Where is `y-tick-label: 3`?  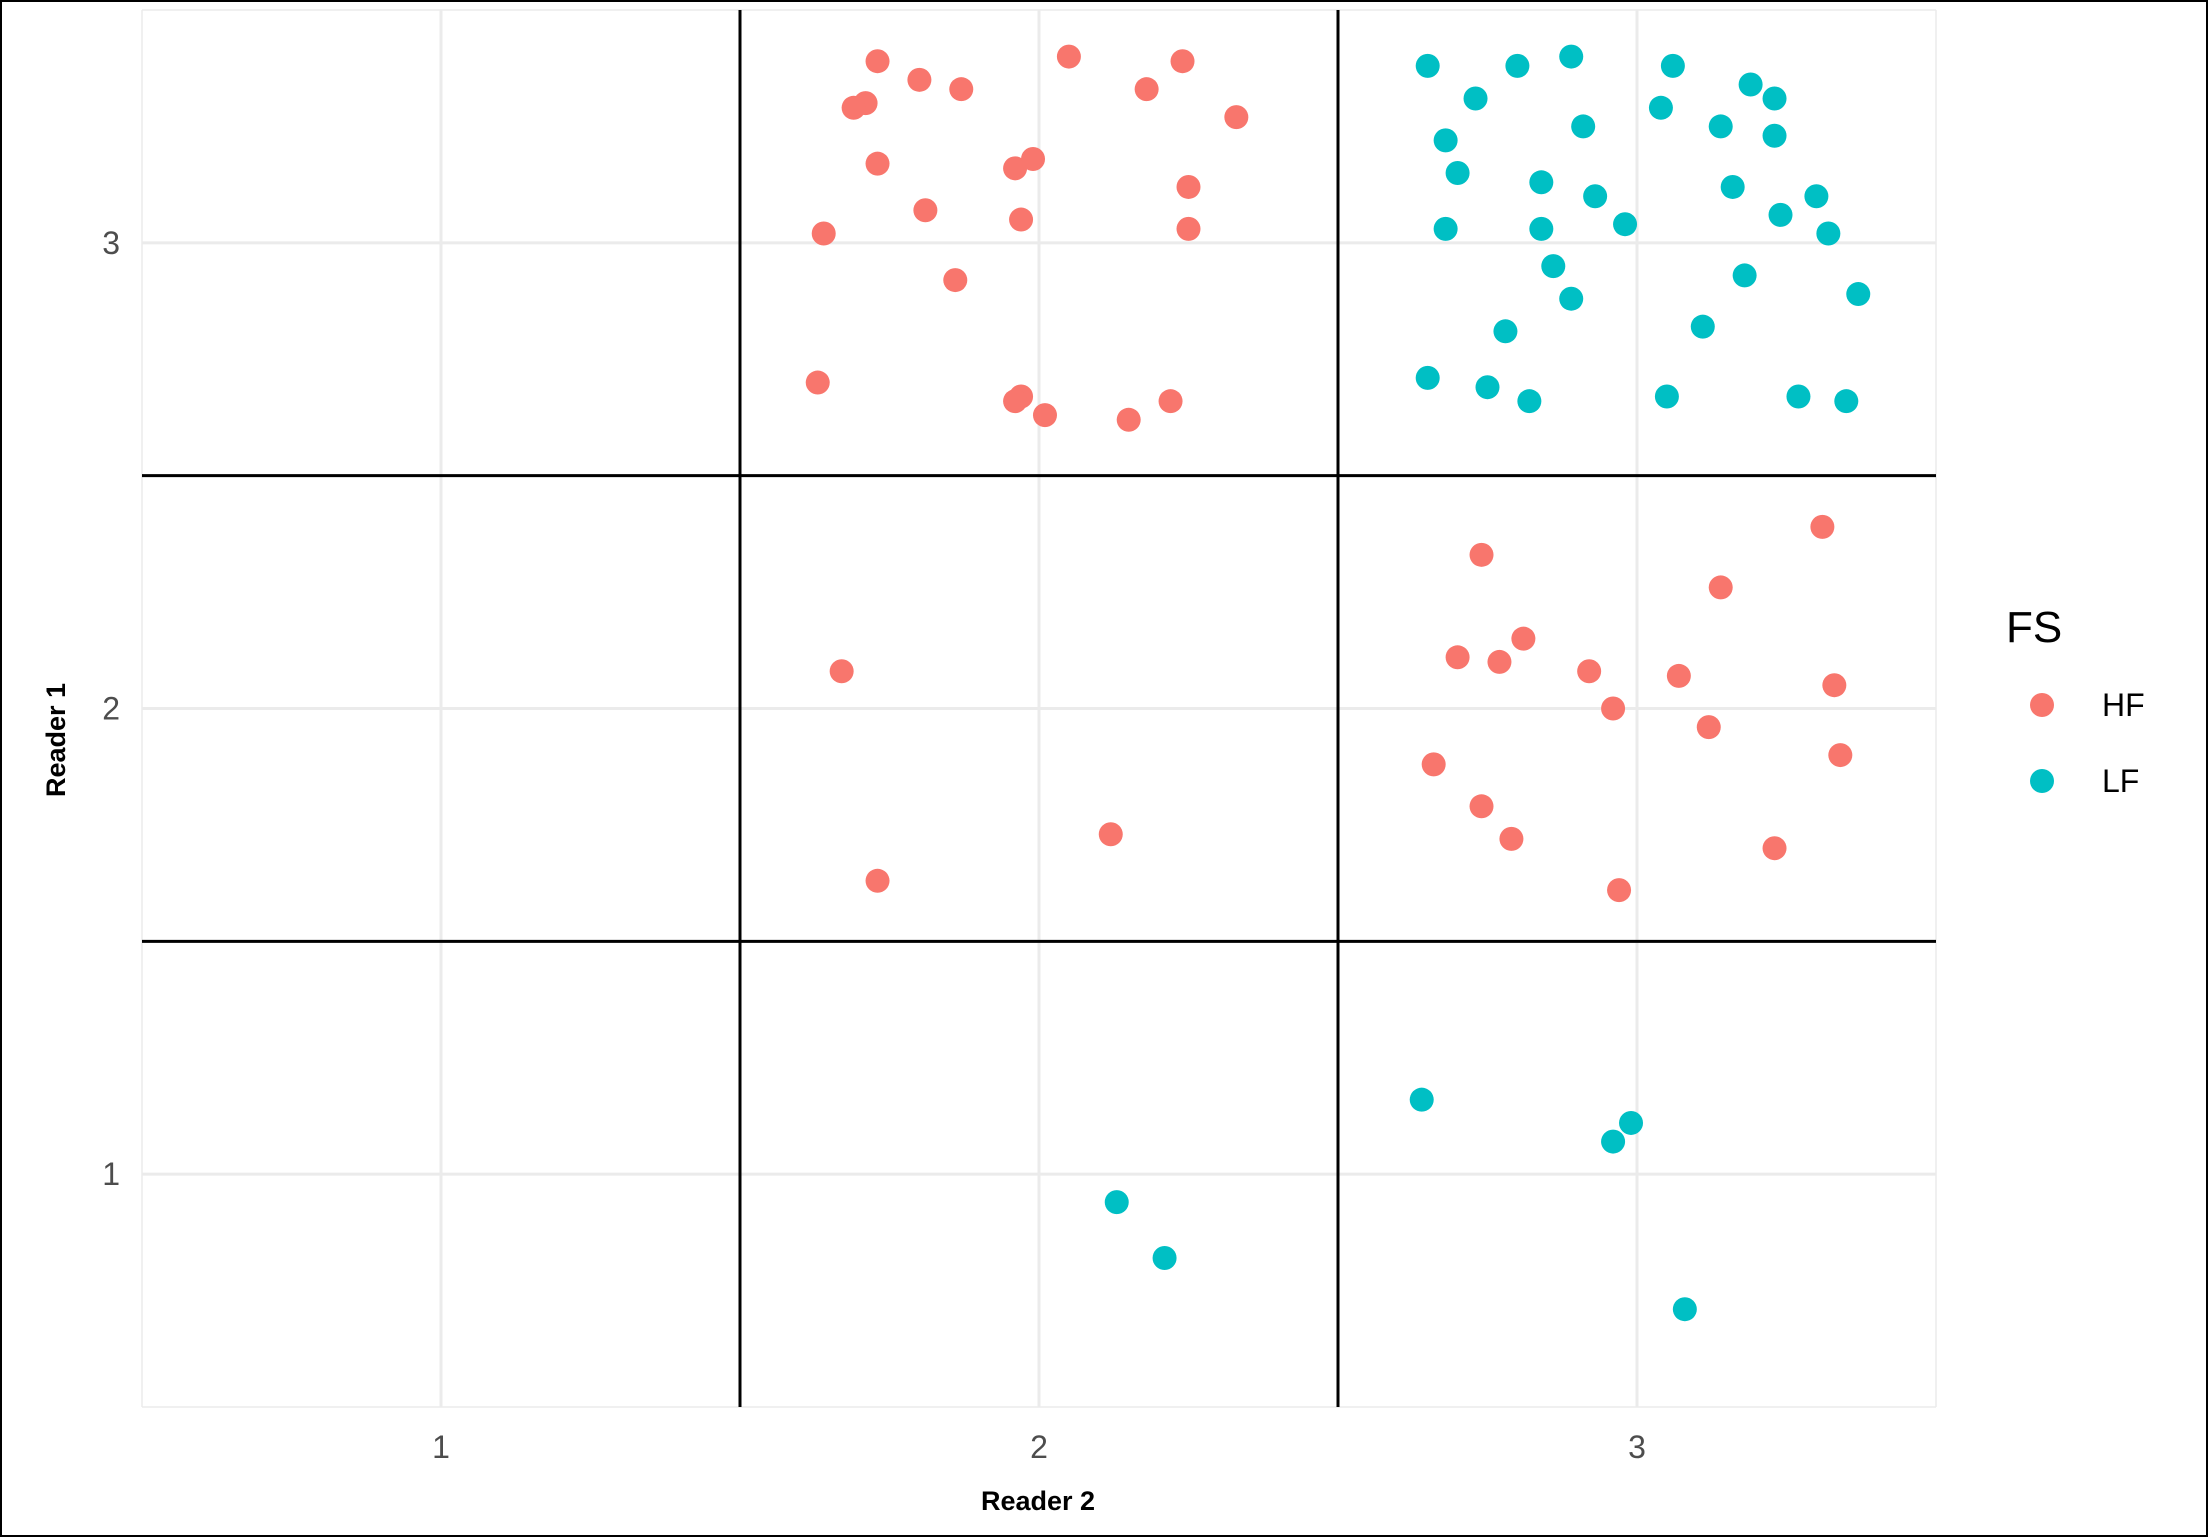
y-tick-label: 3 is located at coordinates (111, 243).